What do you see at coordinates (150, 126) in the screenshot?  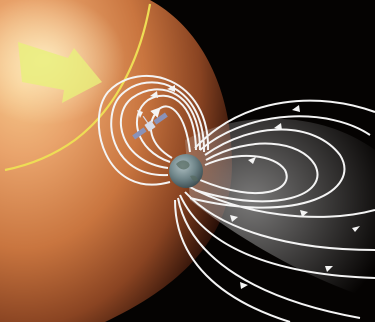 I see `satellite-icon` at bounding box center [150, 126].